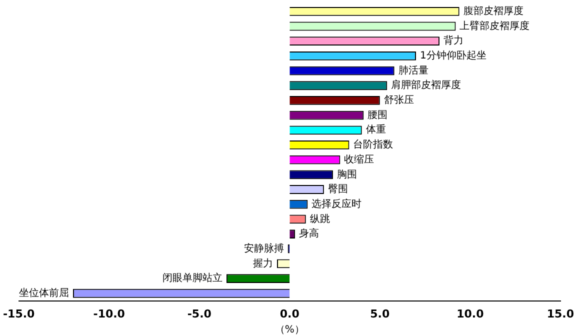 This screenshot has width=577, height=336. Describe the element at coordinates (399, 100) in the screenshot. I see `y-tick-label: 舒张压` at that location.